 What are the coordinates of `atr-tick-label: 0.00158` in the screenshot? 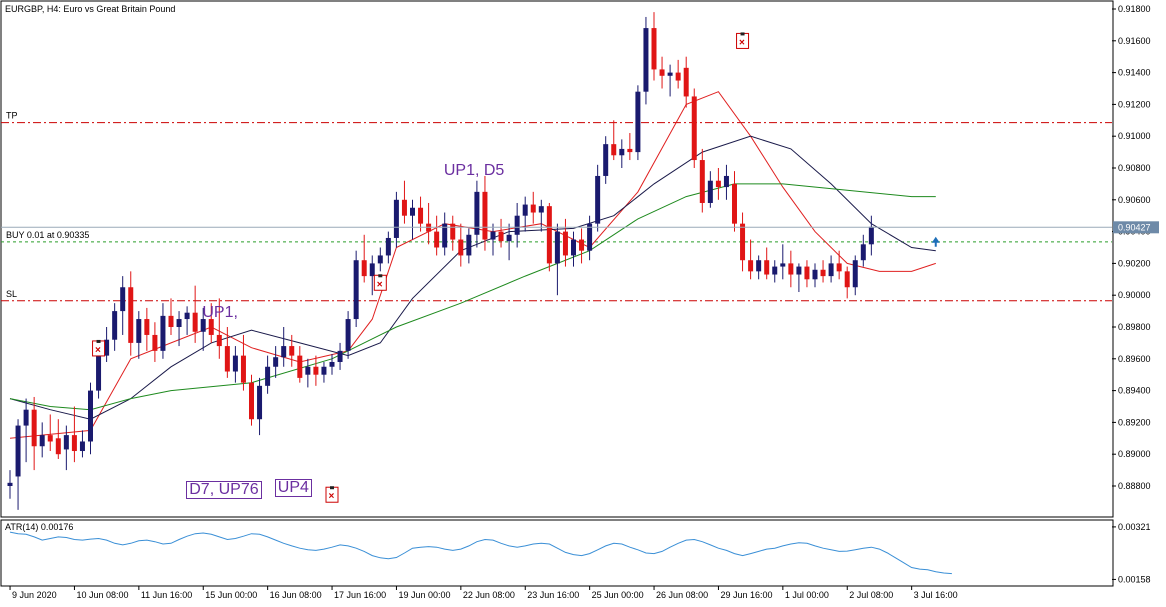 It's located at (1134, 579).